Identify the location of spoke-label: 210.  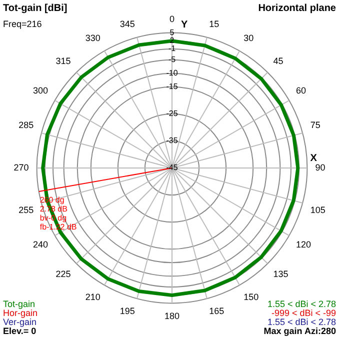
(92, 297).